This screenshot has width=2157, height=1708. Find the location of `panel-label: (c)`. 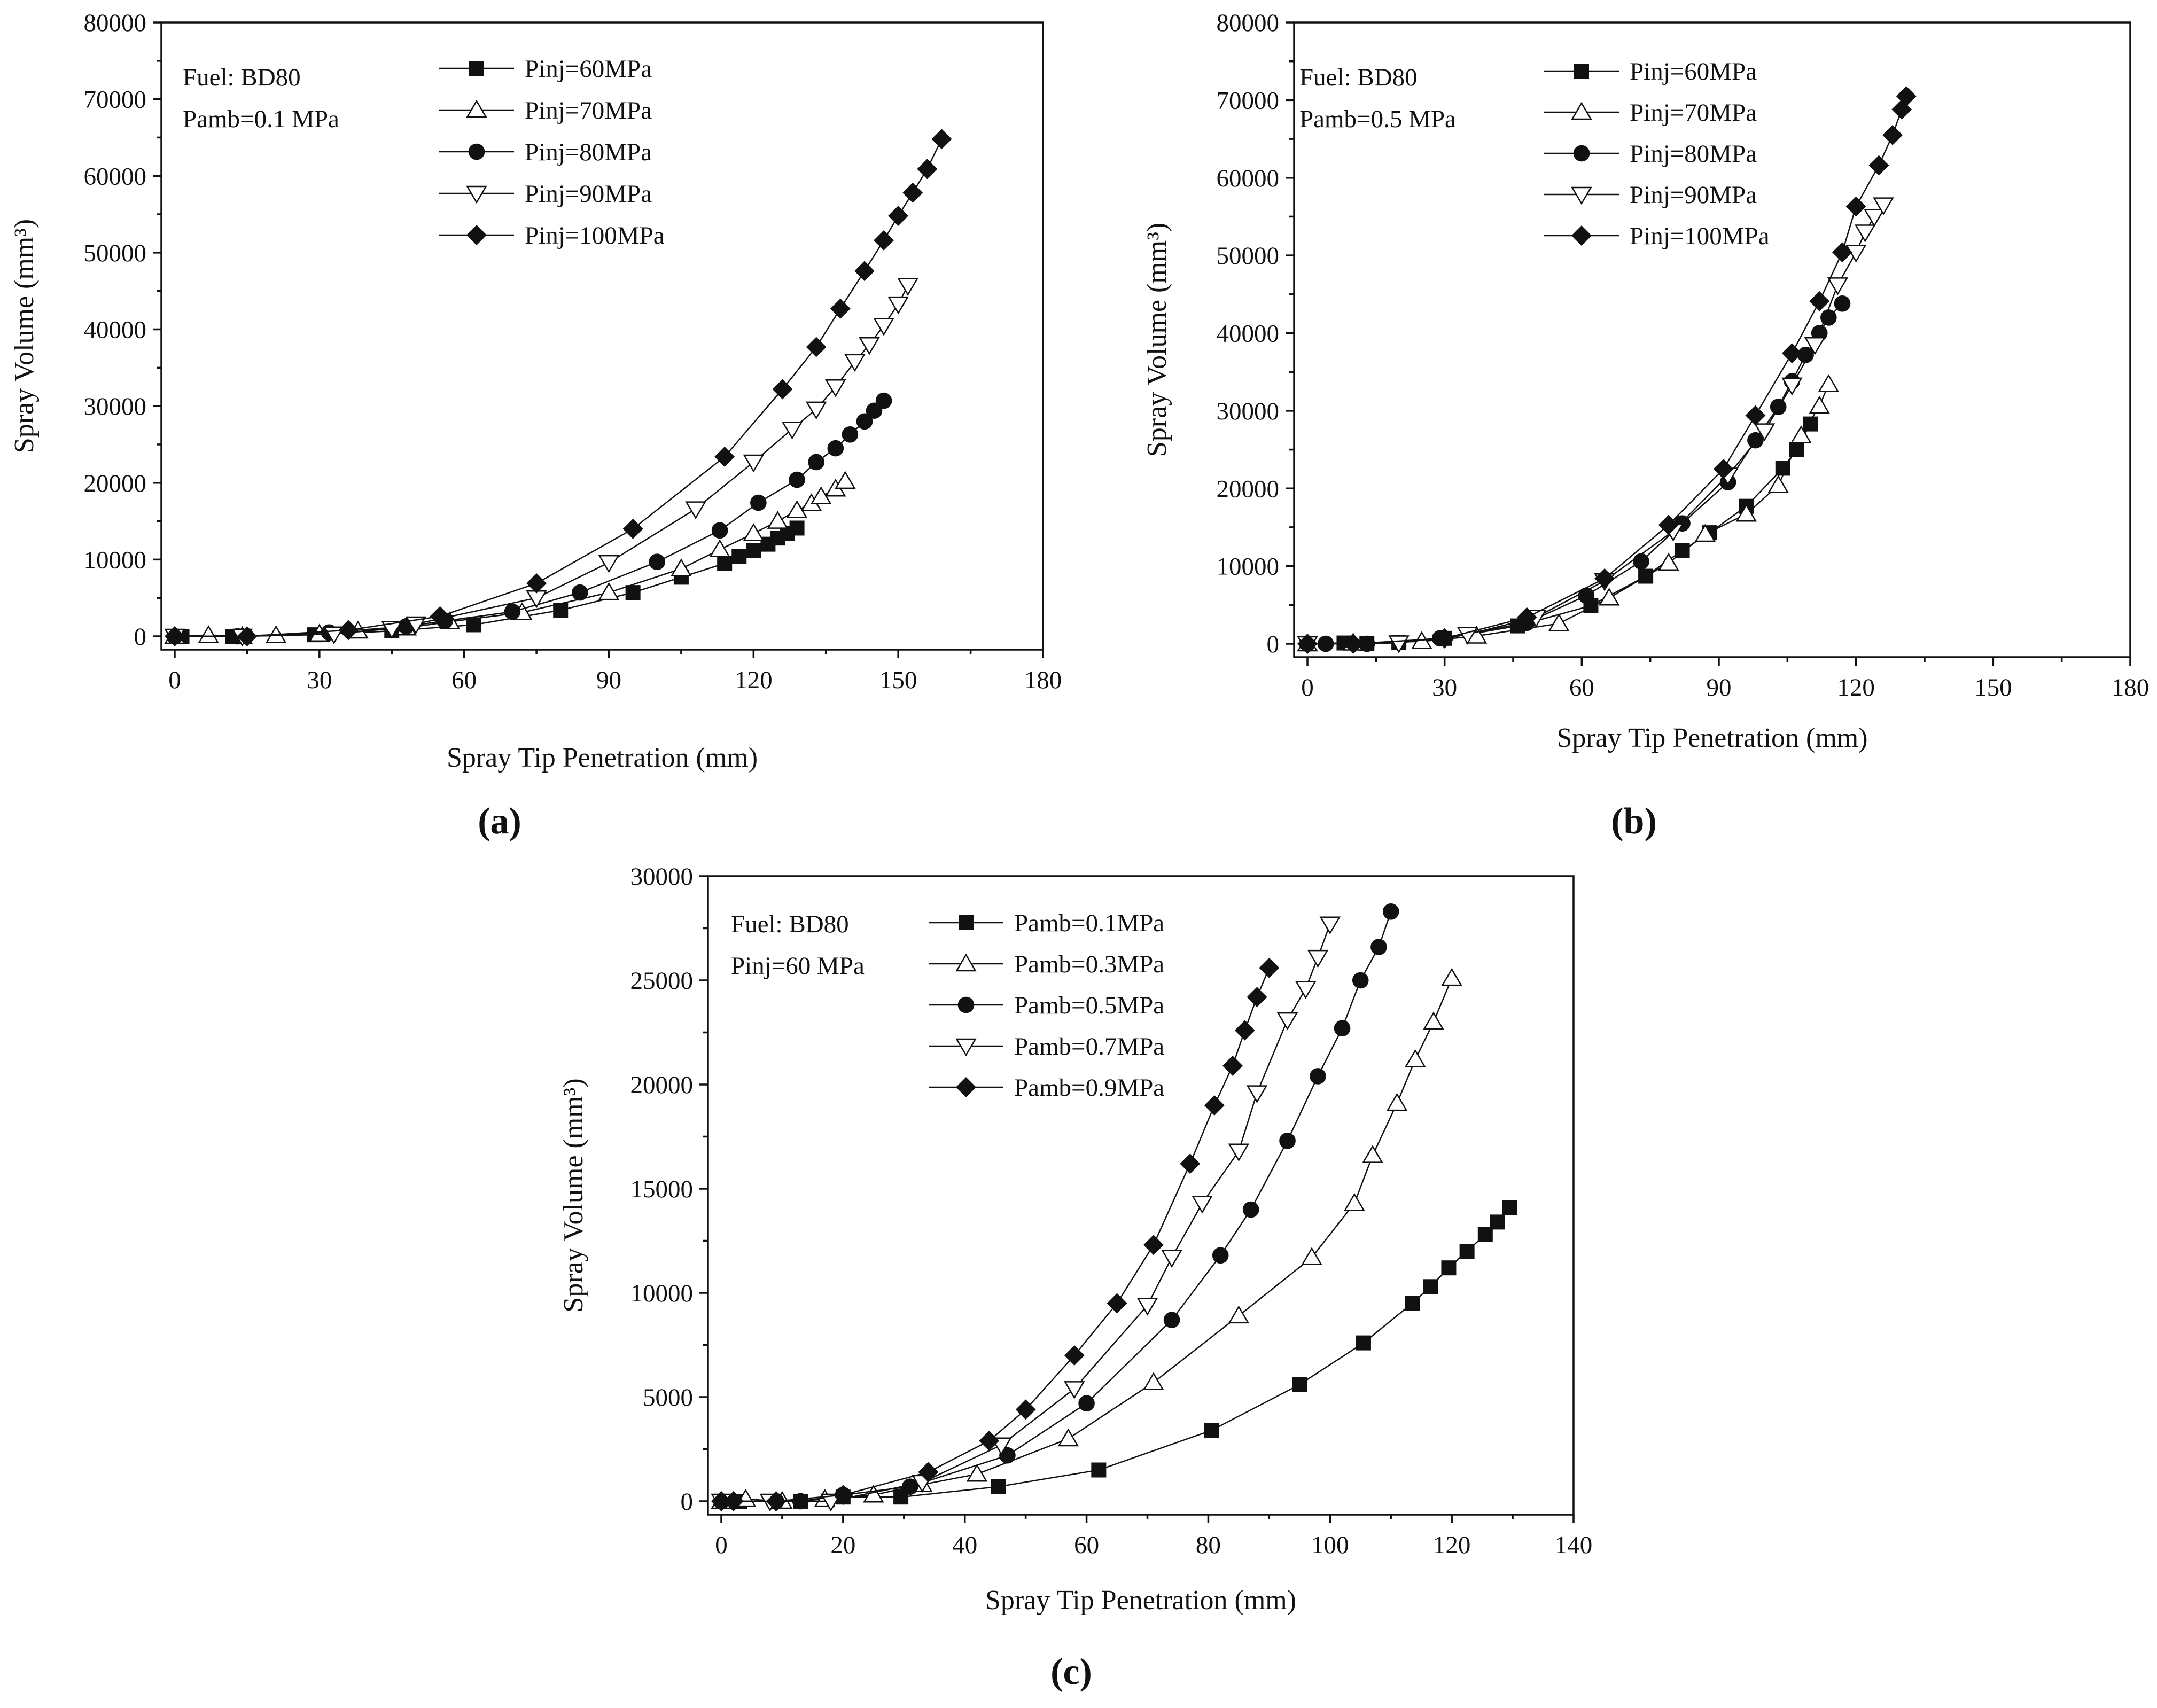

panel-label: (c) is located at coordinates (1071, 1672).